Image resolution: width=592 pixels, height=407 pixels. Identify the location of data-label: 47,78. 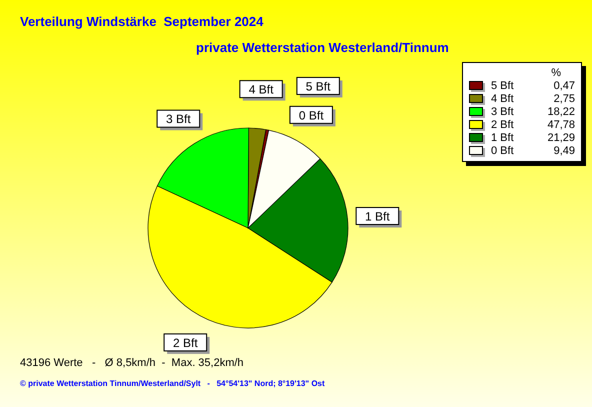
(560, 124).